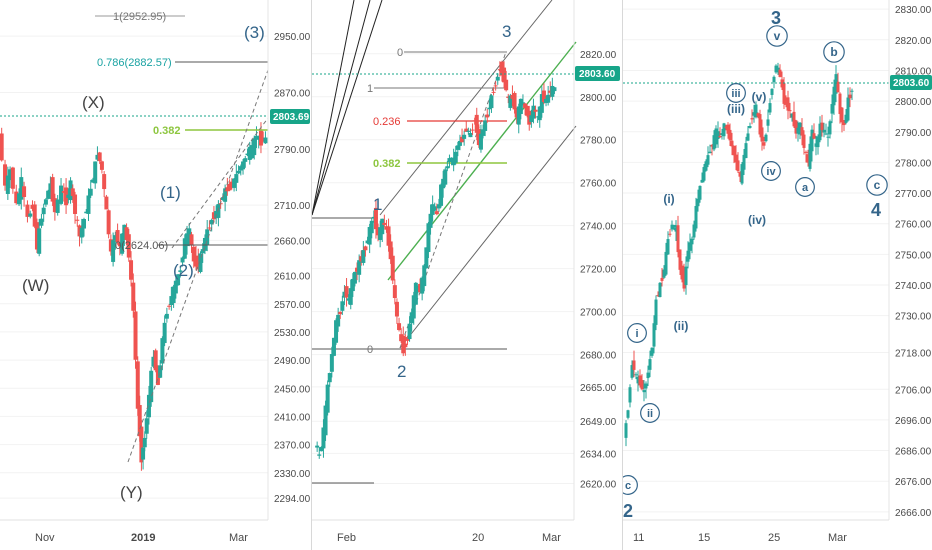 Image resolution: width=932 pixels, height=550 pixels. What do you see at coordinates (598, 356) in the screenshot?
I see `mid-y-tick: 2680.00` at bounding box center [598, 356].